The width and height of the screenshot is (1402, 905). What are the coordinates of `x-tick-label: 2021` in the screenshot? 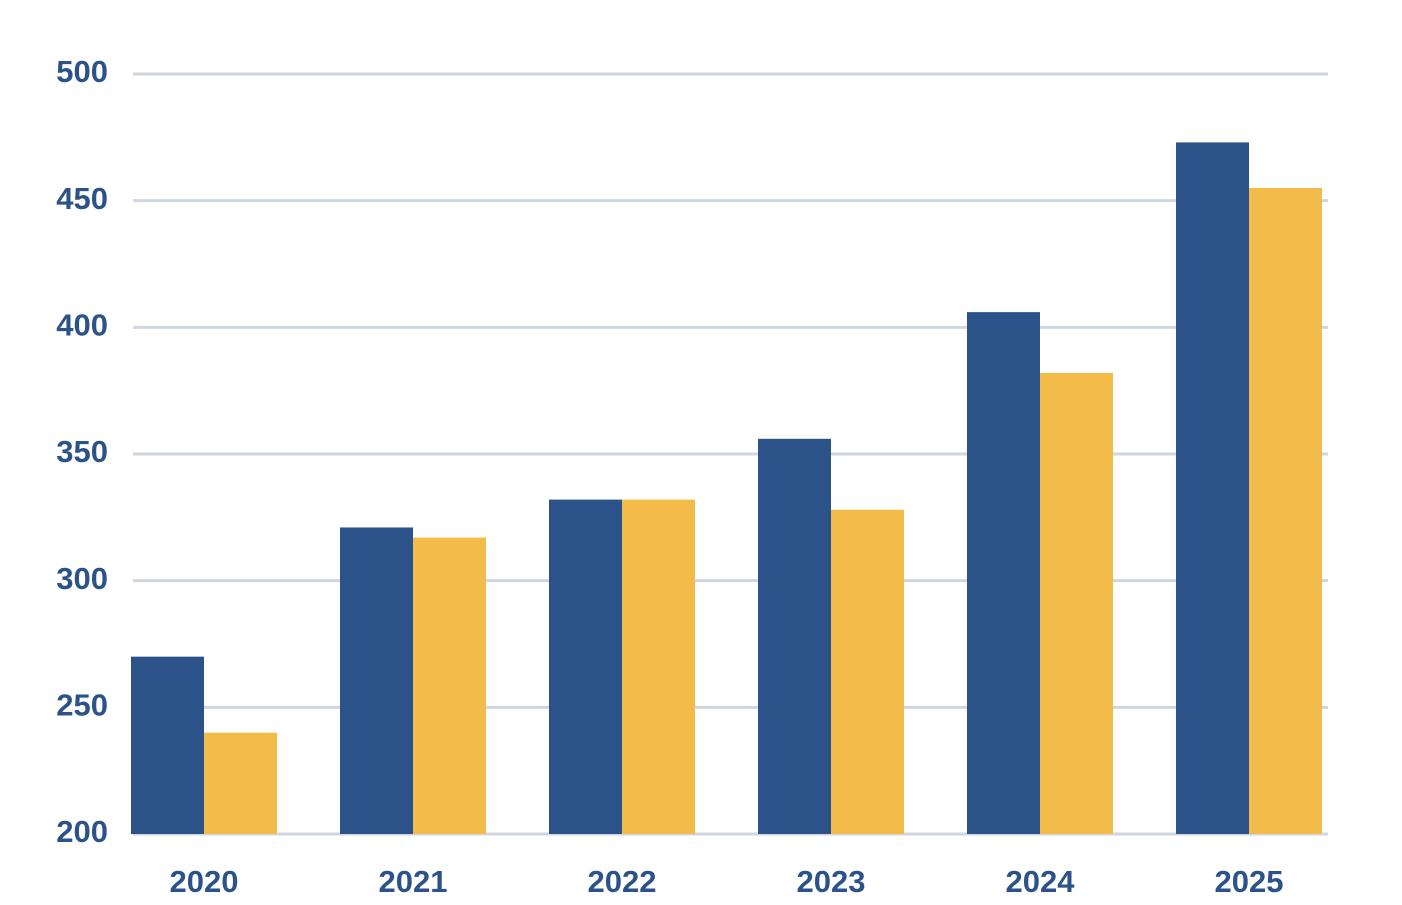 It's located at (413, 881).